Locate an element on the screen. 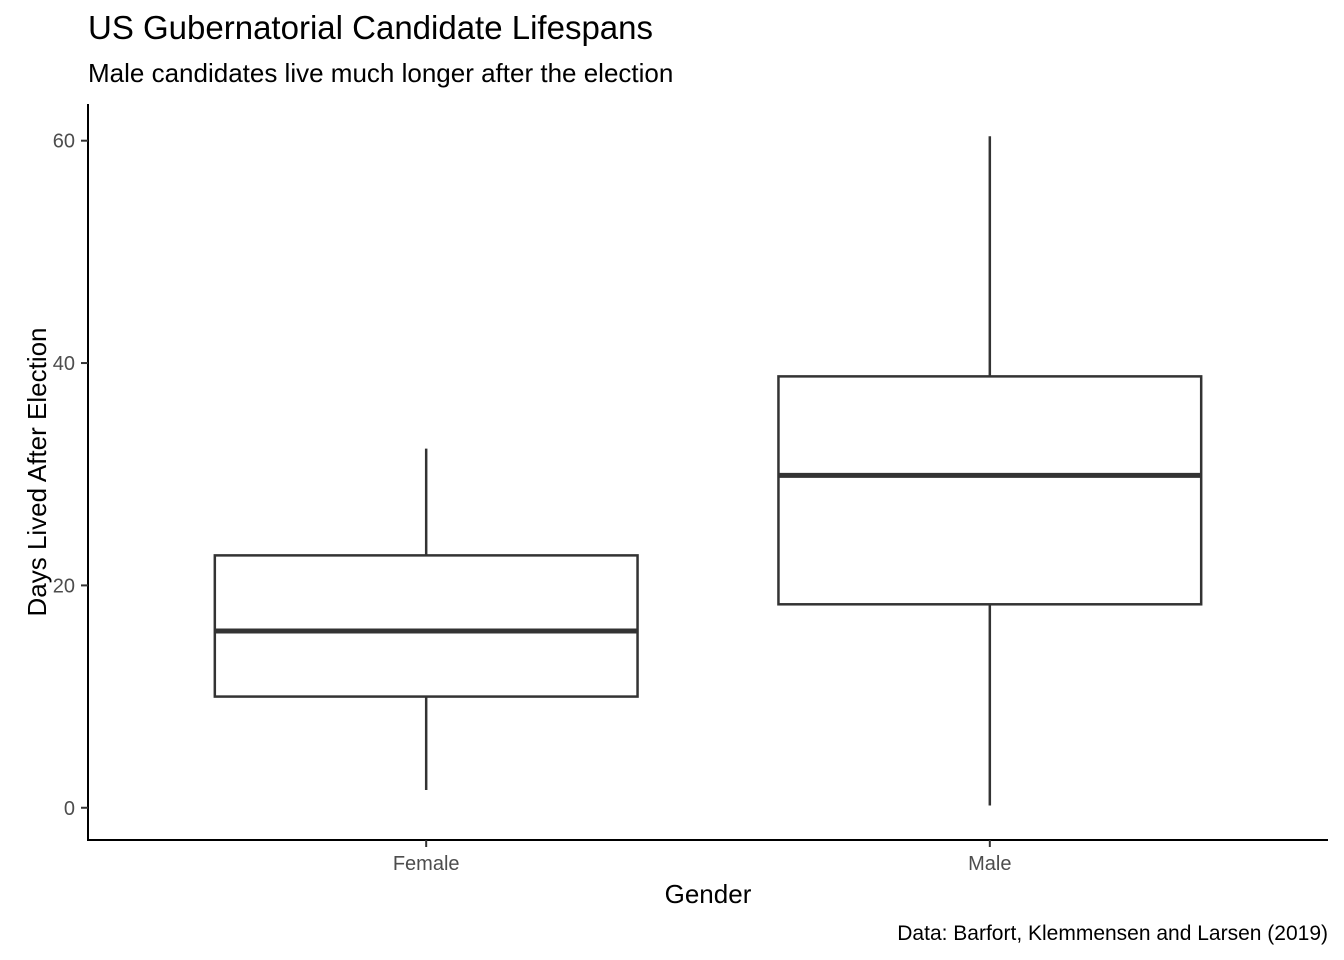 The image size is (1344, 960). x-tick-label: Female is located at coordinates (426, 864).